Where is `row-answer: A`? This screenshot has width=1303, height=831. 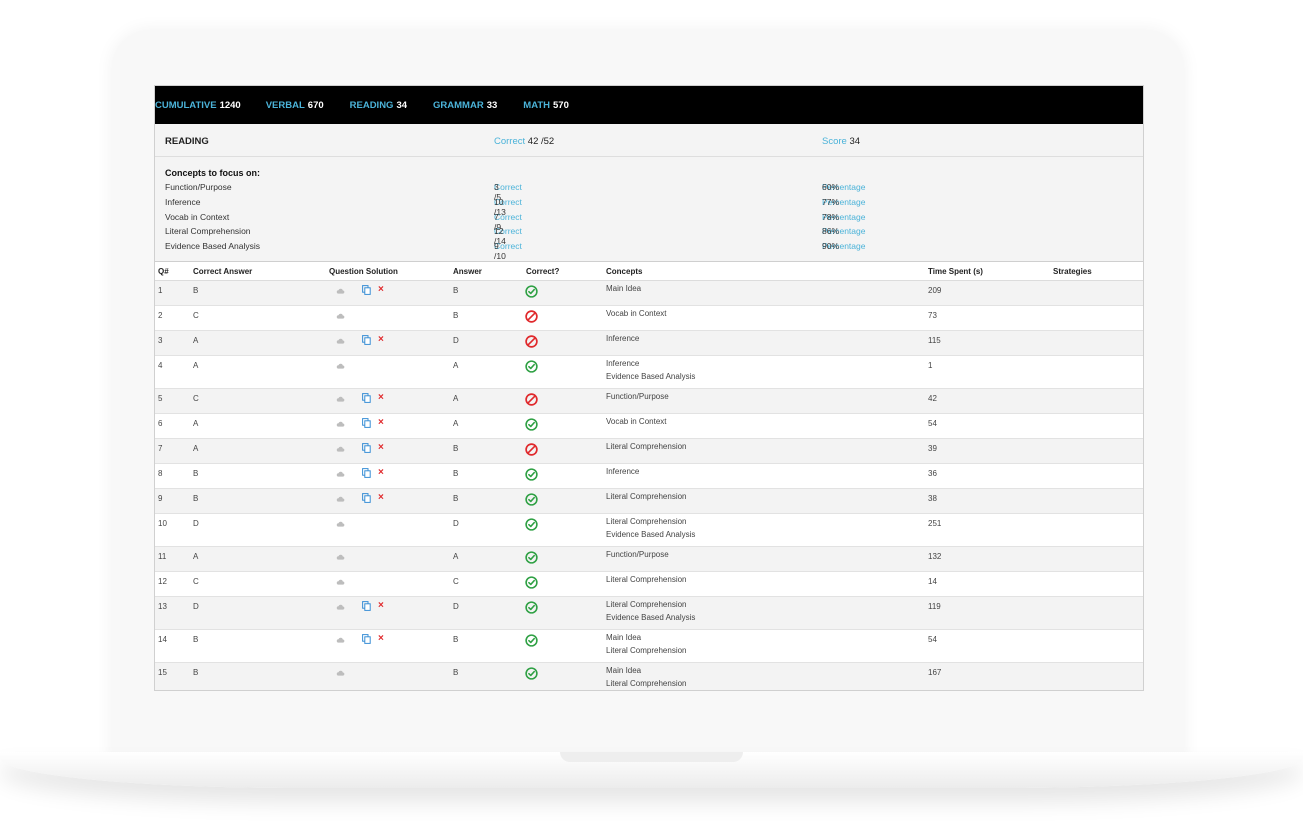
row-answer: A is located at coordinates (456, 365).